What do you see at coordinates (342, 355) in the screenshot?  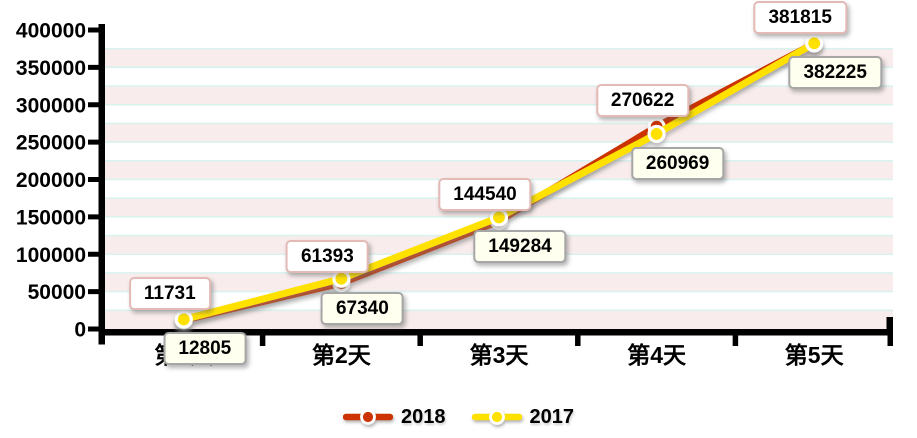 I see `x-axis-label: 第2天` at bounding box center [342, 355].